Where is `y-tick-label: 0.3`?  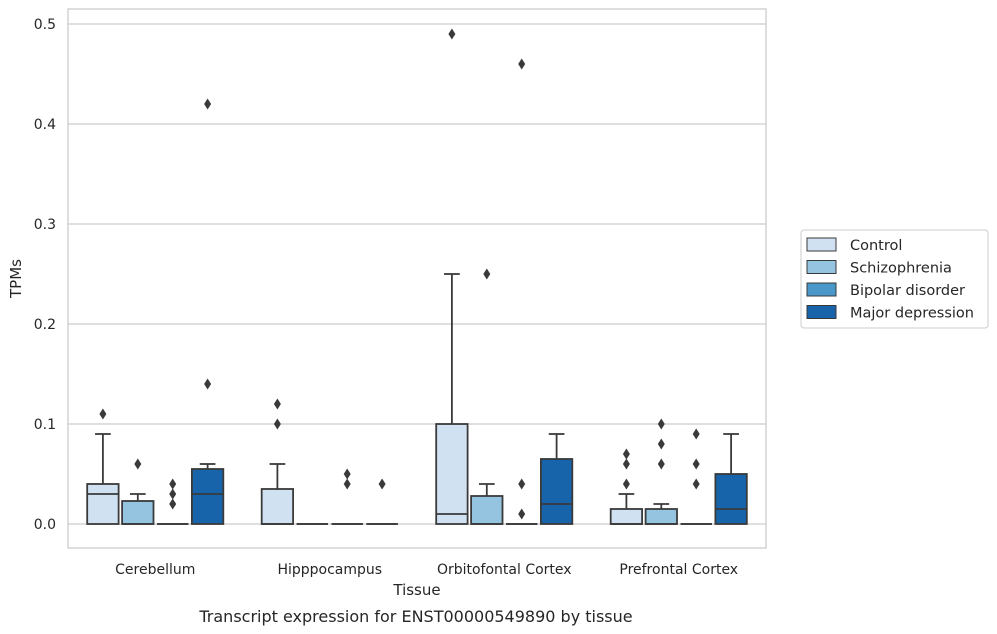
y-tick-label: 0.3 is located at coordinates (45, 225).